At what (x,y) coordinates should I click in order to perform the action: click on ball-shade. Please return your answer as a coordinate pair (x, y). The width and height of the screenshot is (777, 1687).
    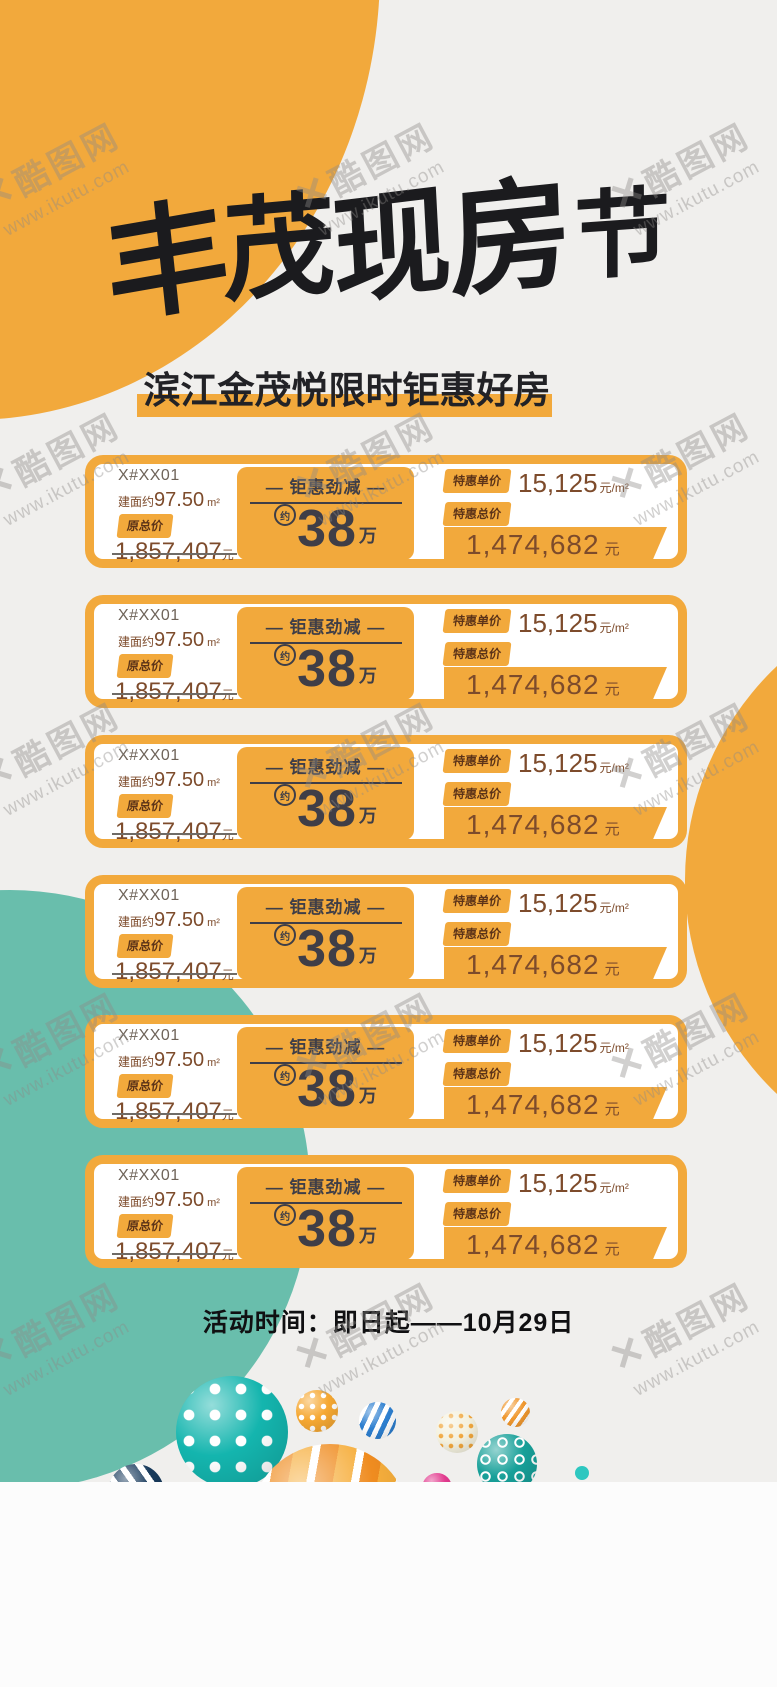
    Looking at the image, I should click on (317, 1411).